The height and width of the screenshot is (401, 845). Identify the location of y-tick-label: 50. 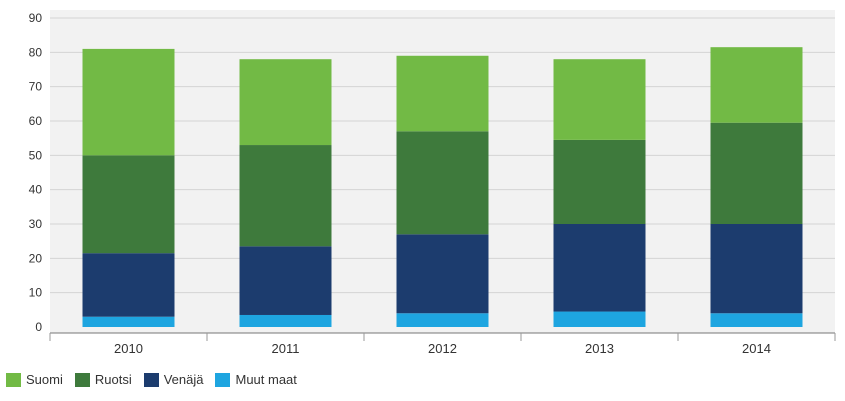
(36, 155).